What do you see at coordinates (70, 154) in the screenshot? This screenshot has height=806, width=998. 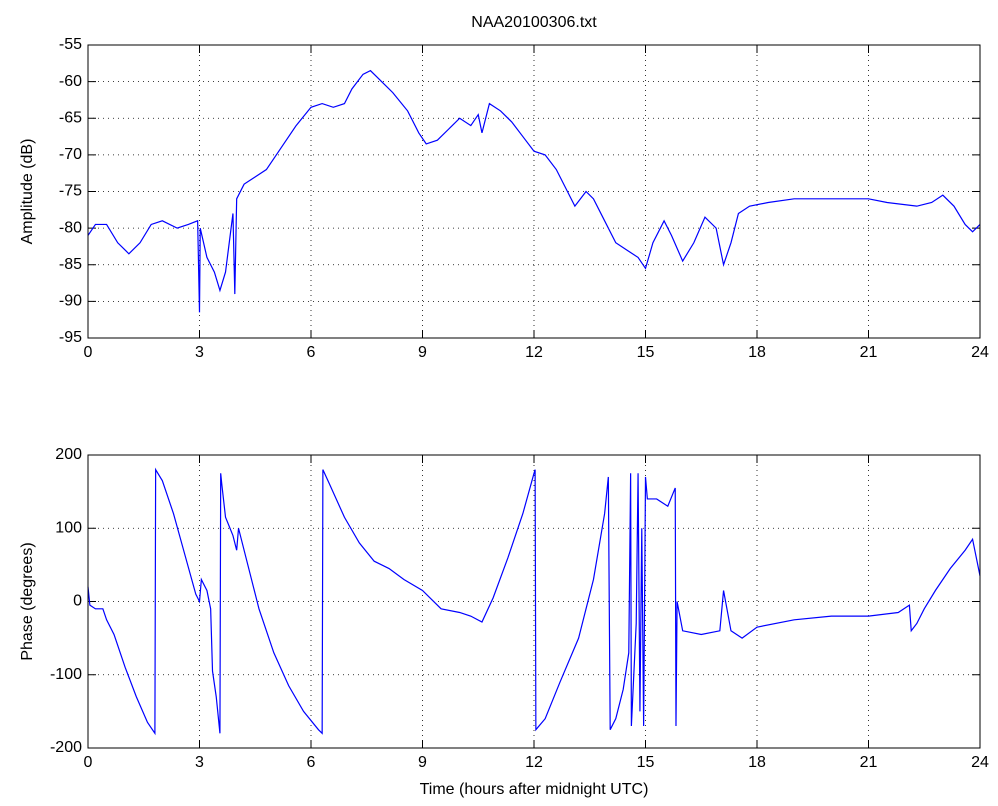 I see `y-tick-label: -70` at bounding box center [70, 154].